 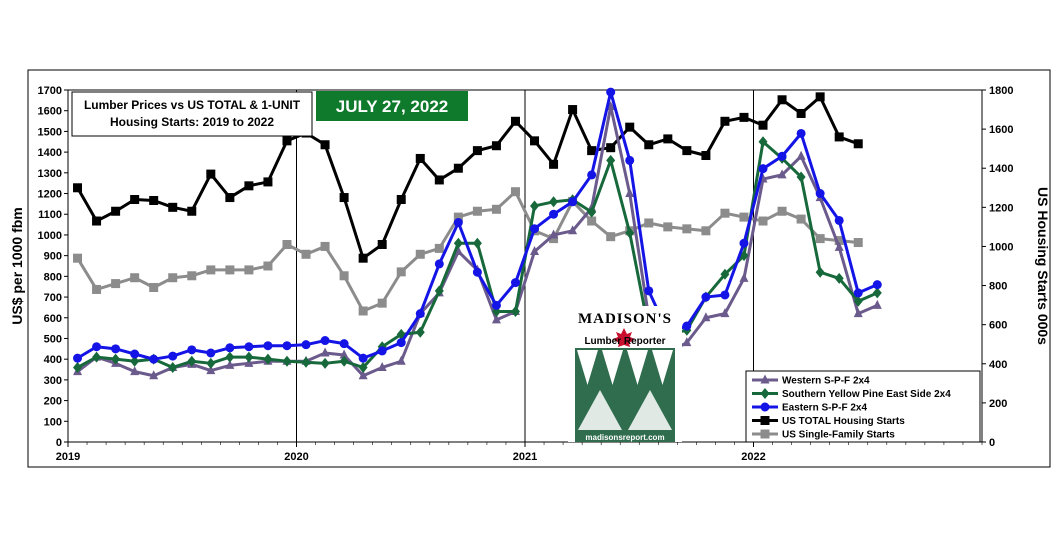 I want to click on logo-subtitle: Lumber Reporter, so click(x=624, y=341).